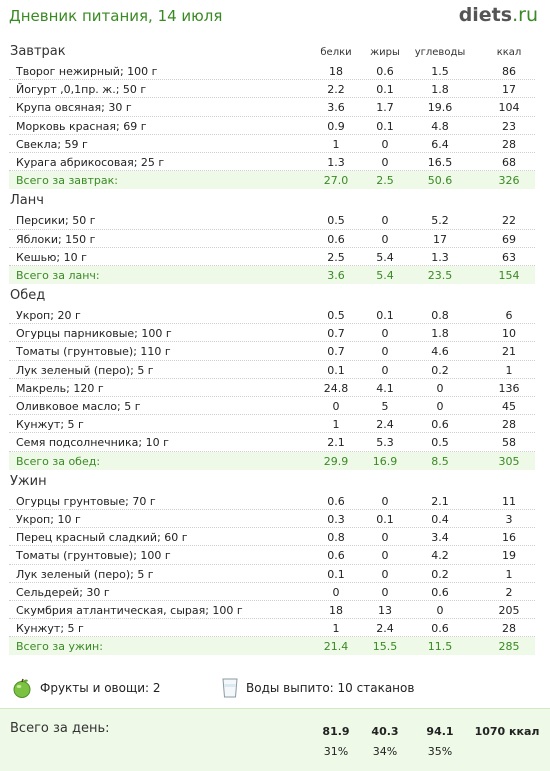 The width and height of the screenshot is (550, 771). What do you see at coordinates (93, 556) in the screenshot?
I see `food-name: Томаты (грунтовые); 100 г` at bounding box center [93, 556].